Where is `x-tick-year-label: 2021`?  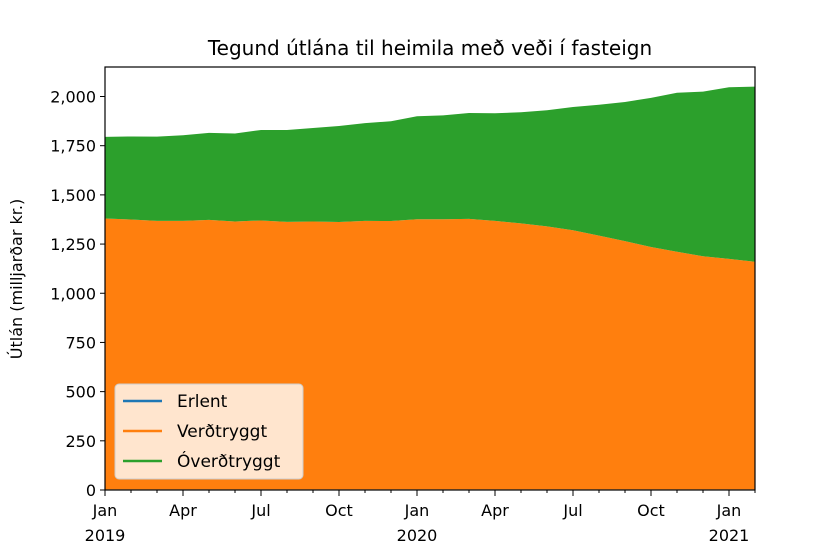
x-tick-year-label: 2021 is located at coordinates (729, 535).